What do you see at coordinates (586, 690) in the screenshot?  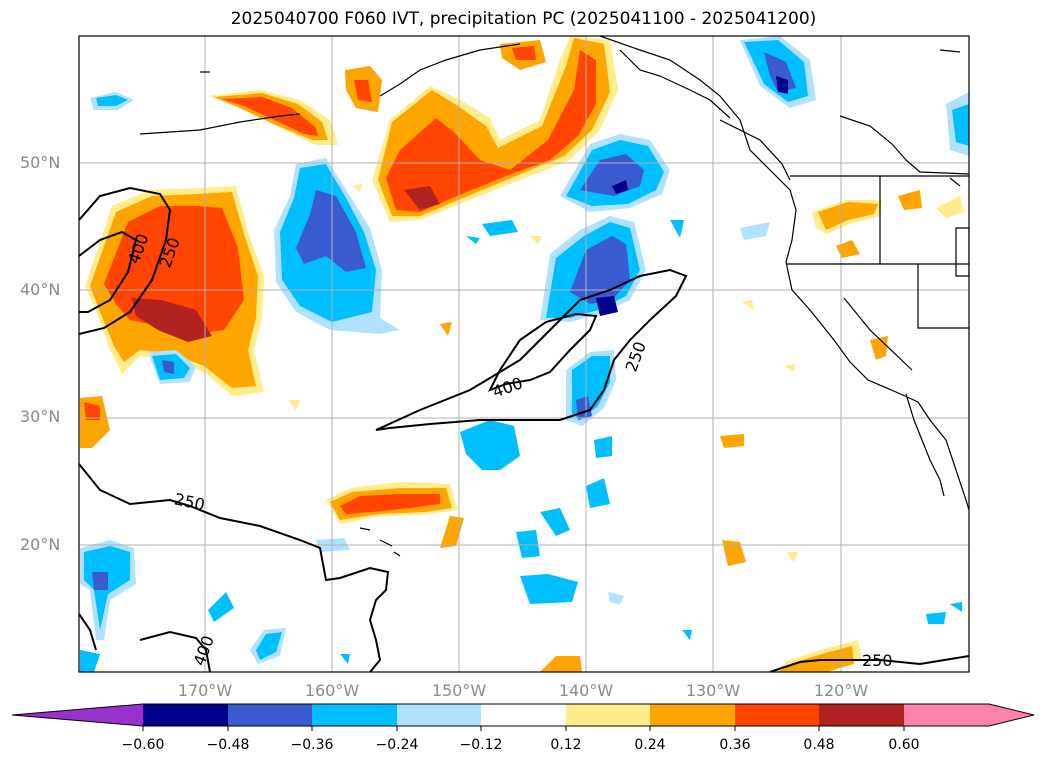 I see `lon-label-140w: 140°W` at bounding box center [586, 690].